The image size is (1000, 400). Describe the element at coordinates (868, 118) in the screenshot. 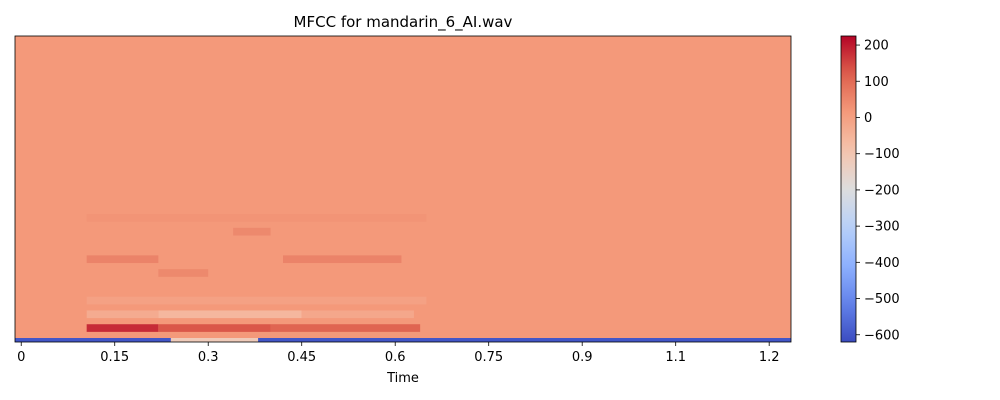

I see `colorbar-tick-label: 0` at that location.